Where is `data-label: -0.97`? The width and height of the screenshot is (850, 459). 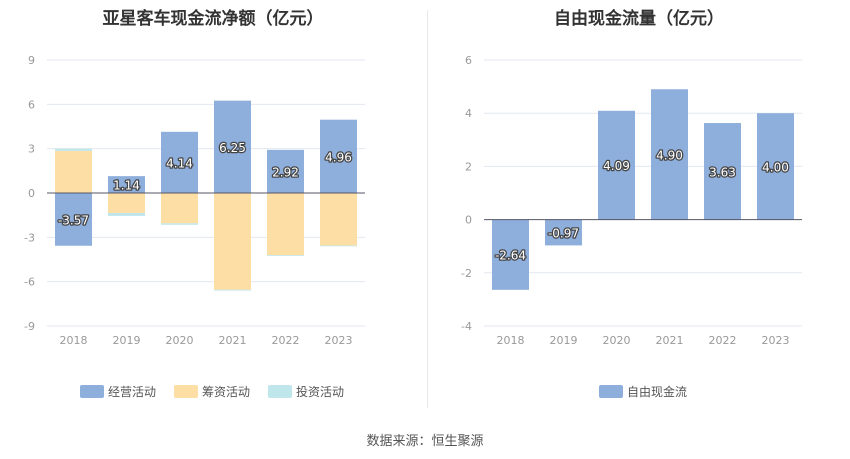
data-label: -0.97 is located at coordinates (563, 234).